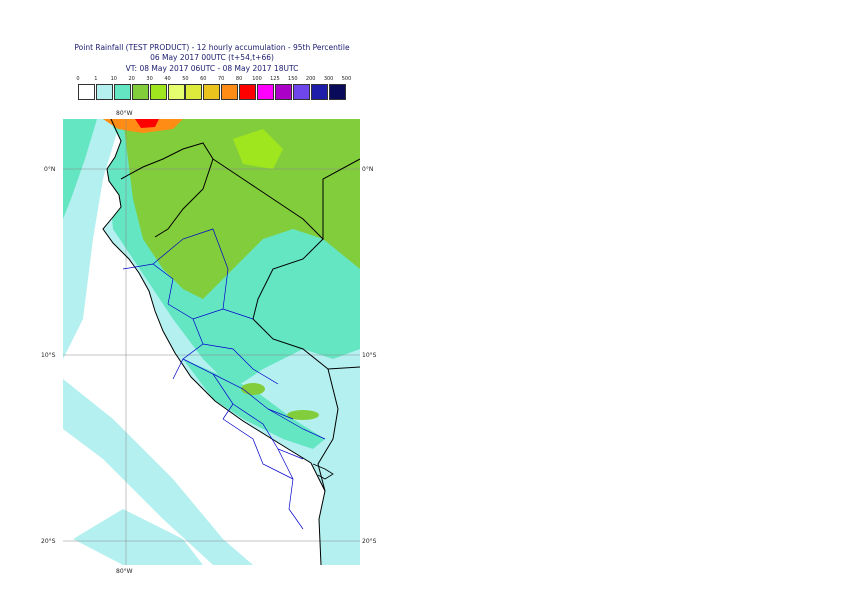 The width and height of the screenshot is (842, 596). I want to click on legend-threshold-label: 50, so click(185, 79).